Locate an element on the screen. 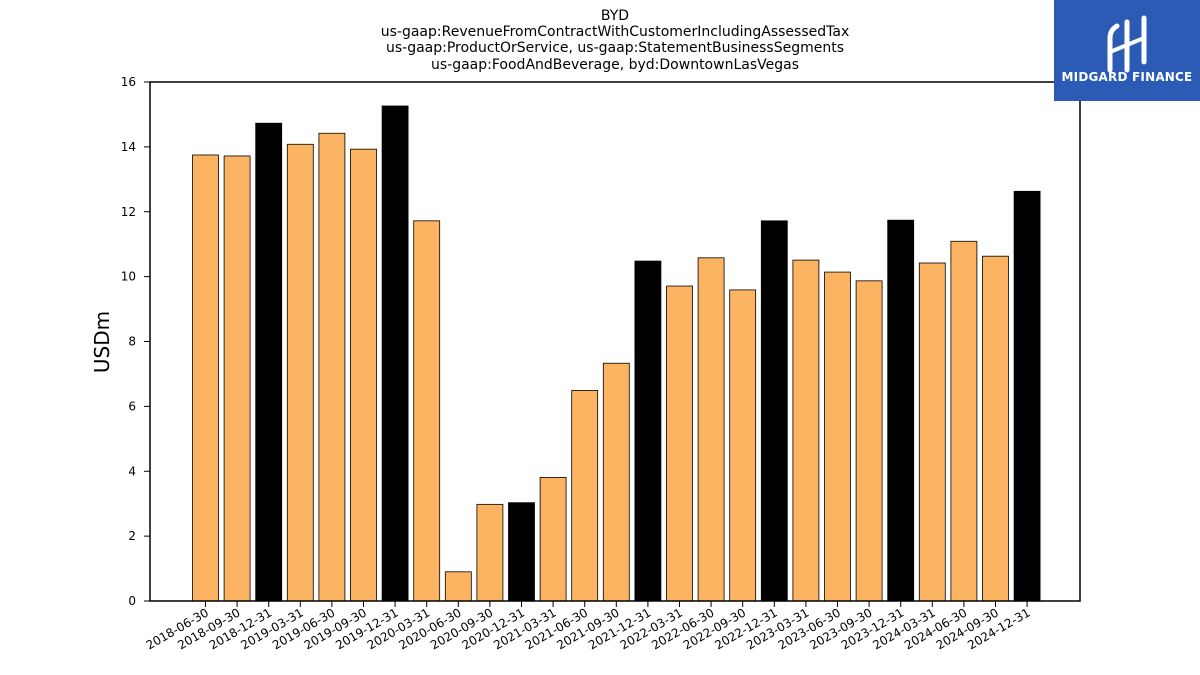  chart-title-line: BYD is located at coordinates (615, 16).